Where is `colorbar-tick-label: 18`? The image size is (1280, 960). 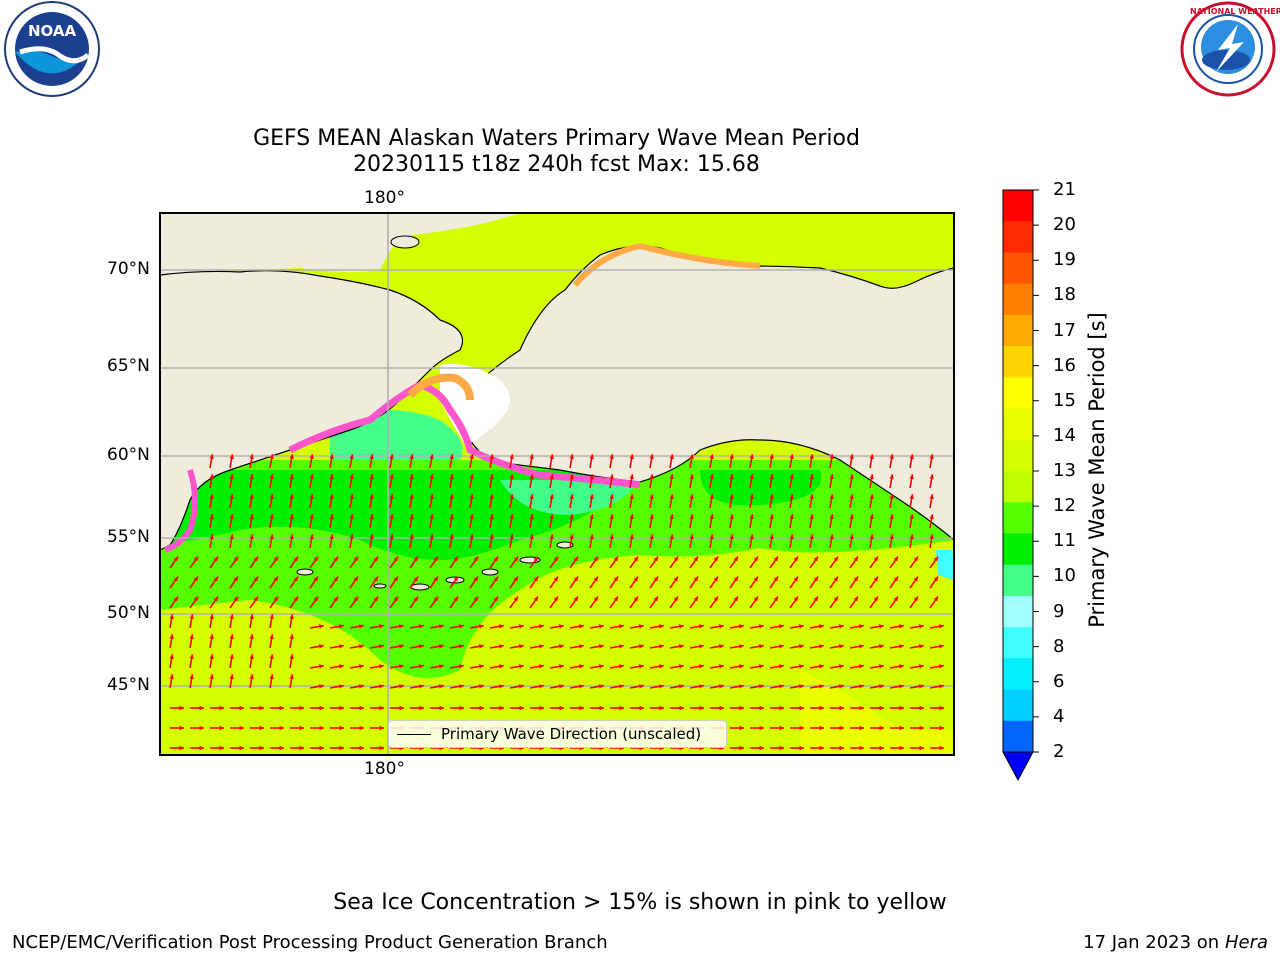
colorbar-tick-label: 18 is located at coordinates (1064, 295).